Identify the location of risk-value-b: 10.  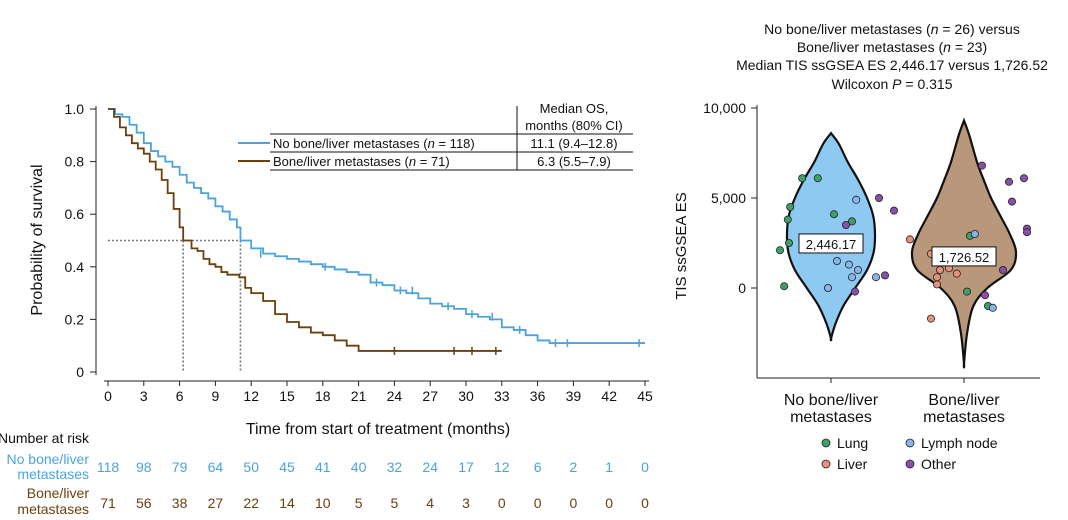
(323, 503).